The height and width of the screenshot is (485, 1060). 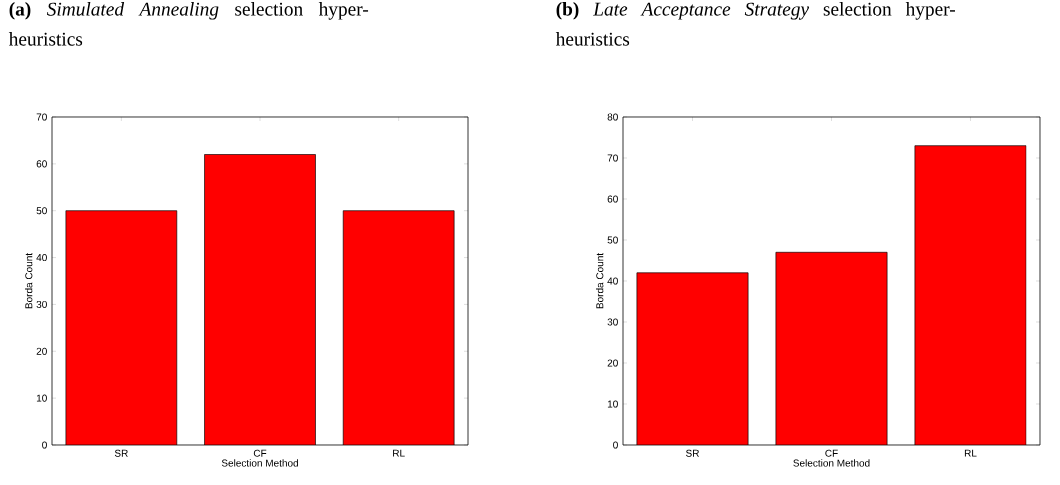 What do you see at coordinates (188, 24) in the screenshot?
I see `chart-title: (a) Simulated Annealing selection hyper-heuristics` at bounding box center [188, 24].